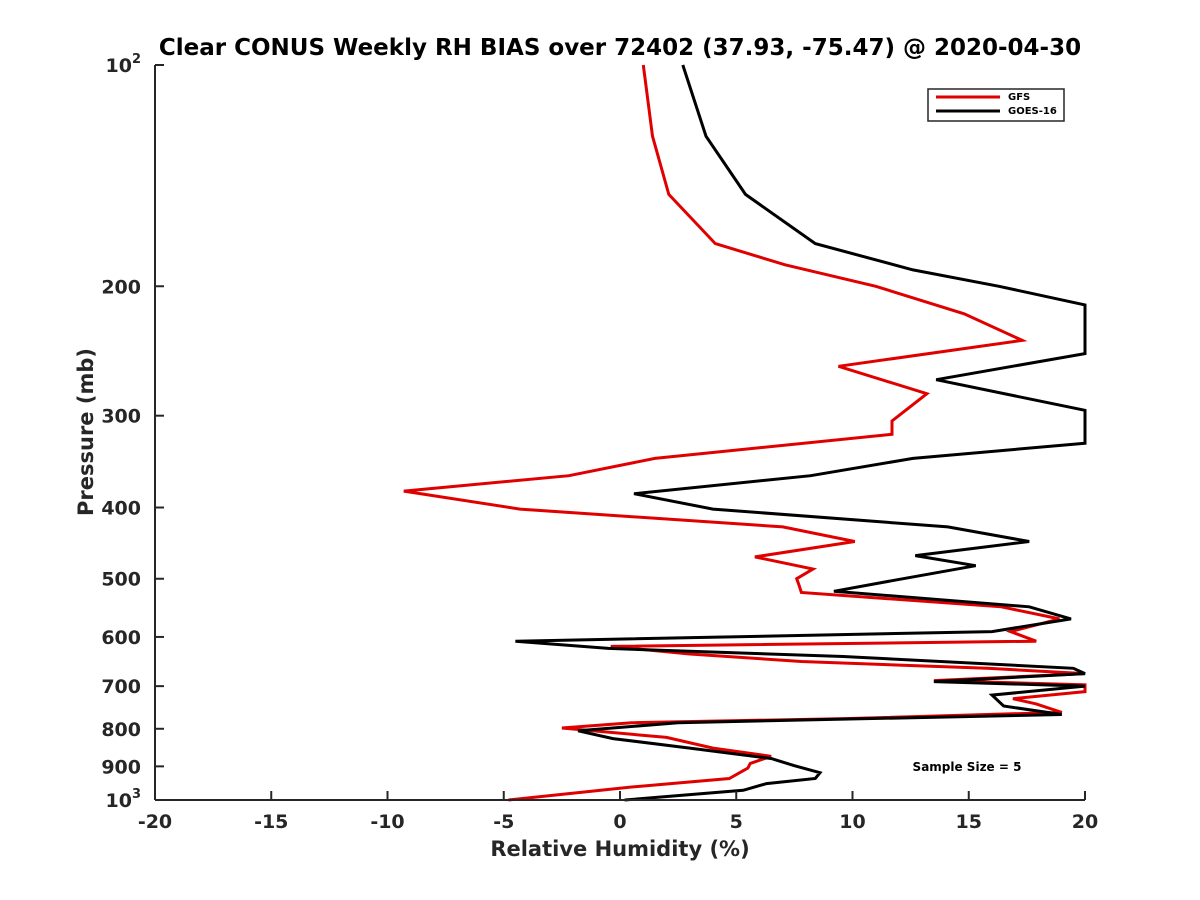 The image size is (1200, 900). I want to click on x-tick-label: -20, so click(155, 822).